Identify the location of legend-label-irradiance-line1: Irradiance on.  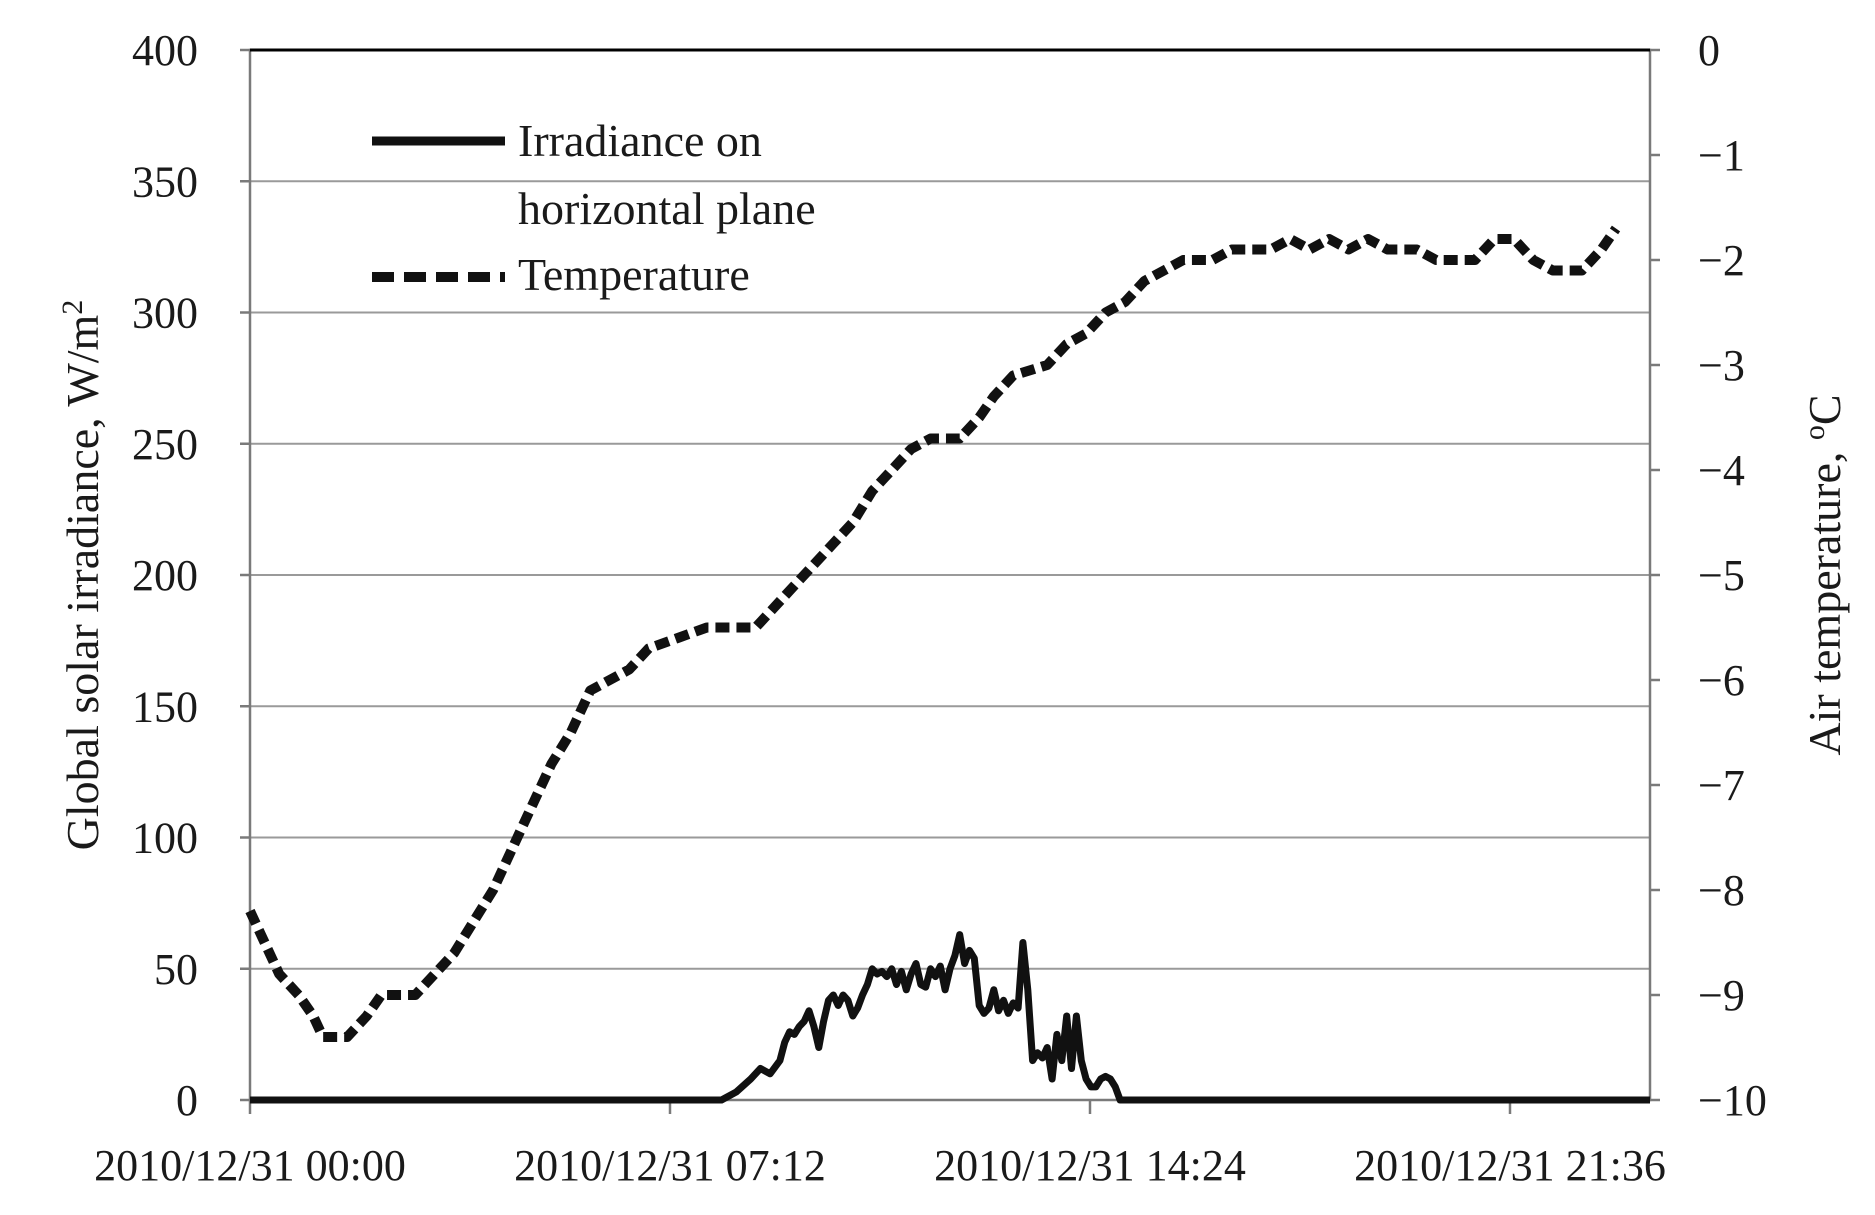
(640, 140).